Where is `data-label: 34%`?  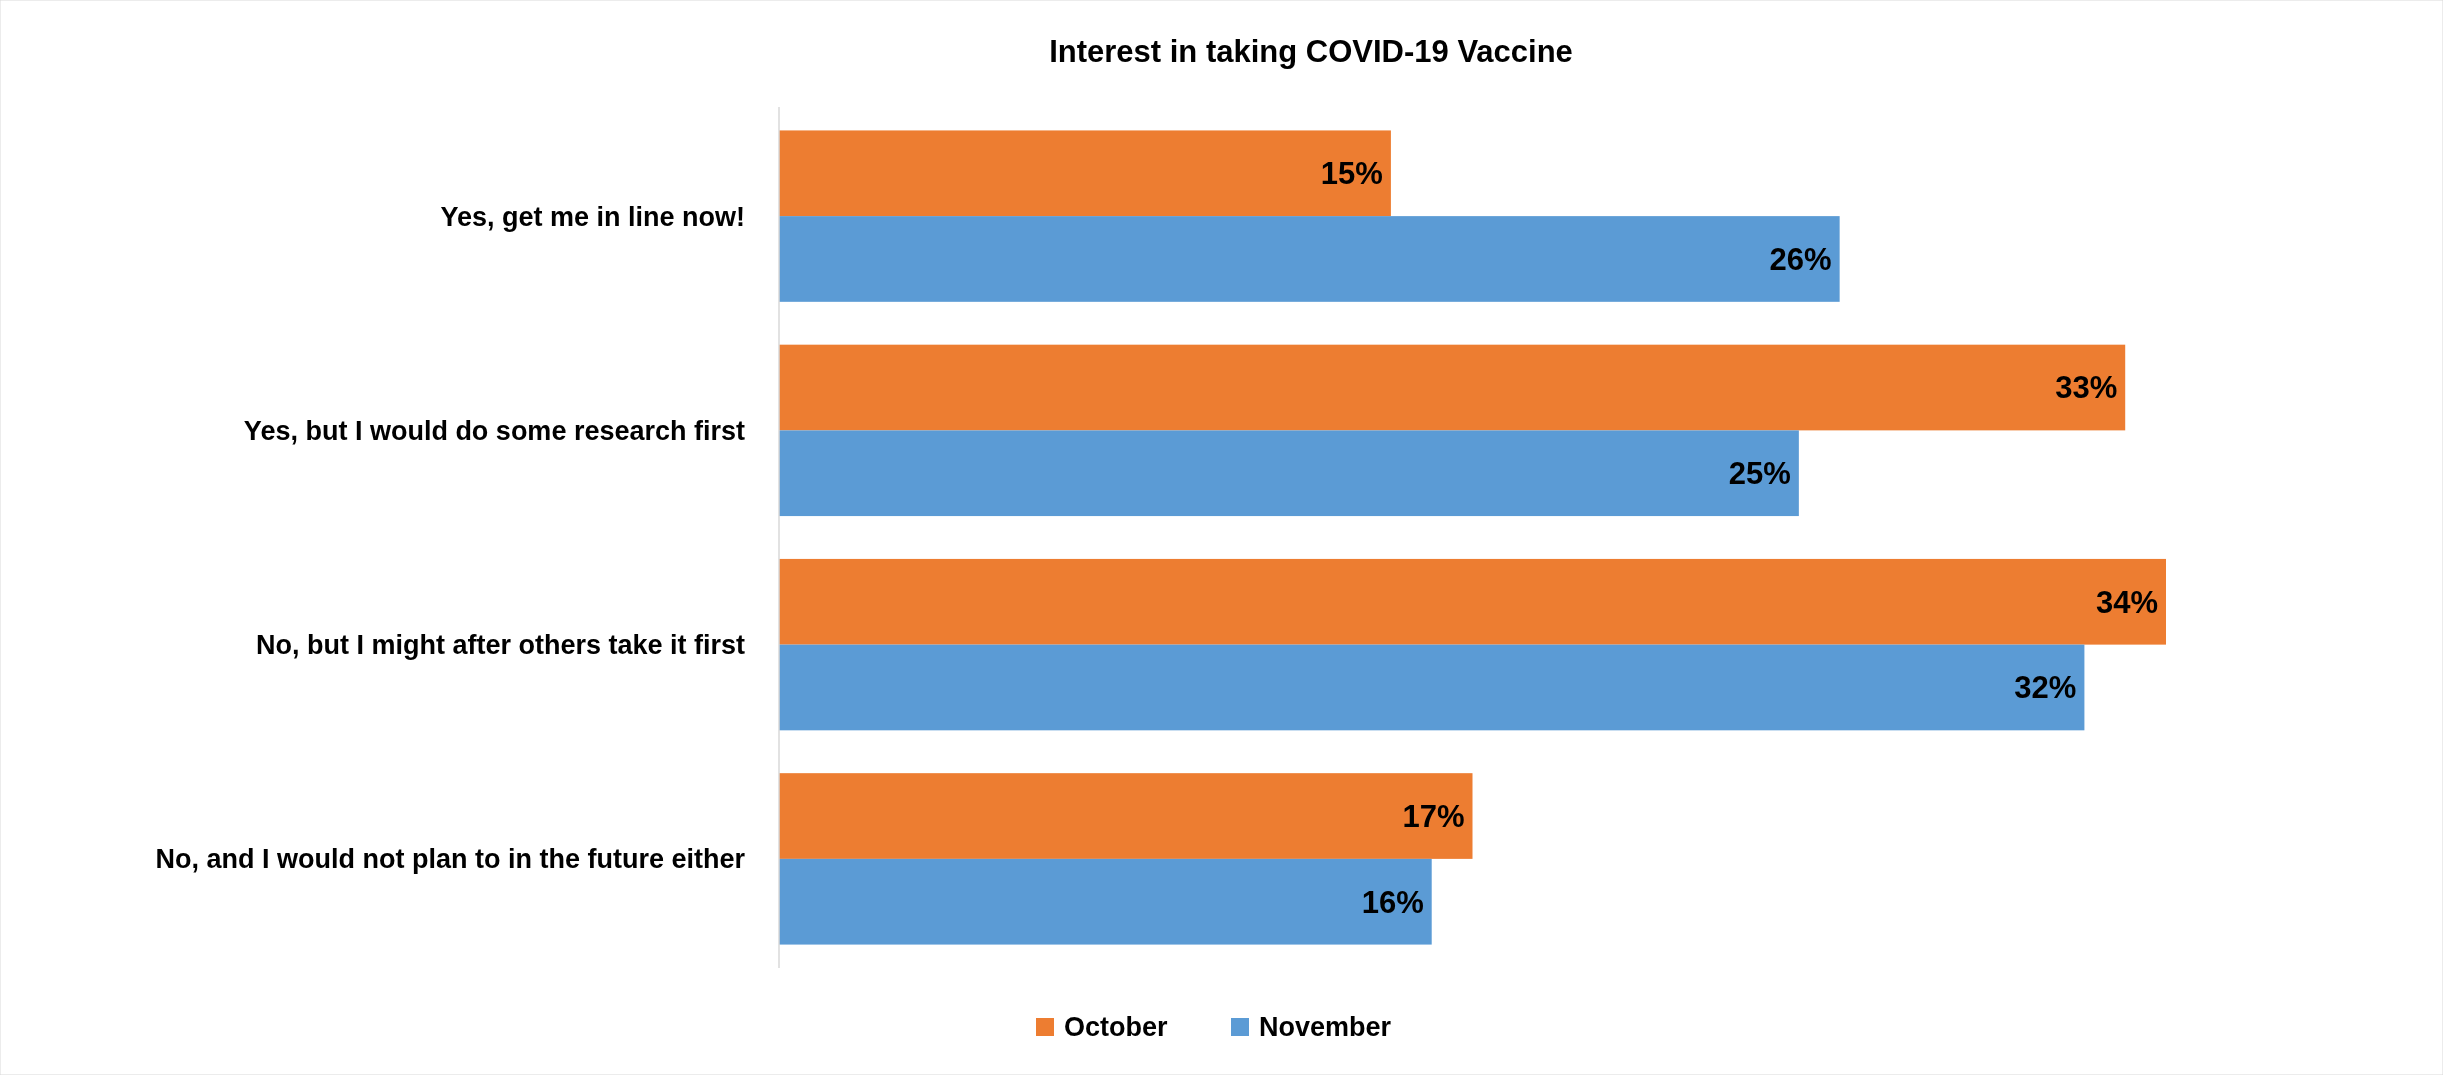
data-label: 34% is located at coordinates (2126, 602).